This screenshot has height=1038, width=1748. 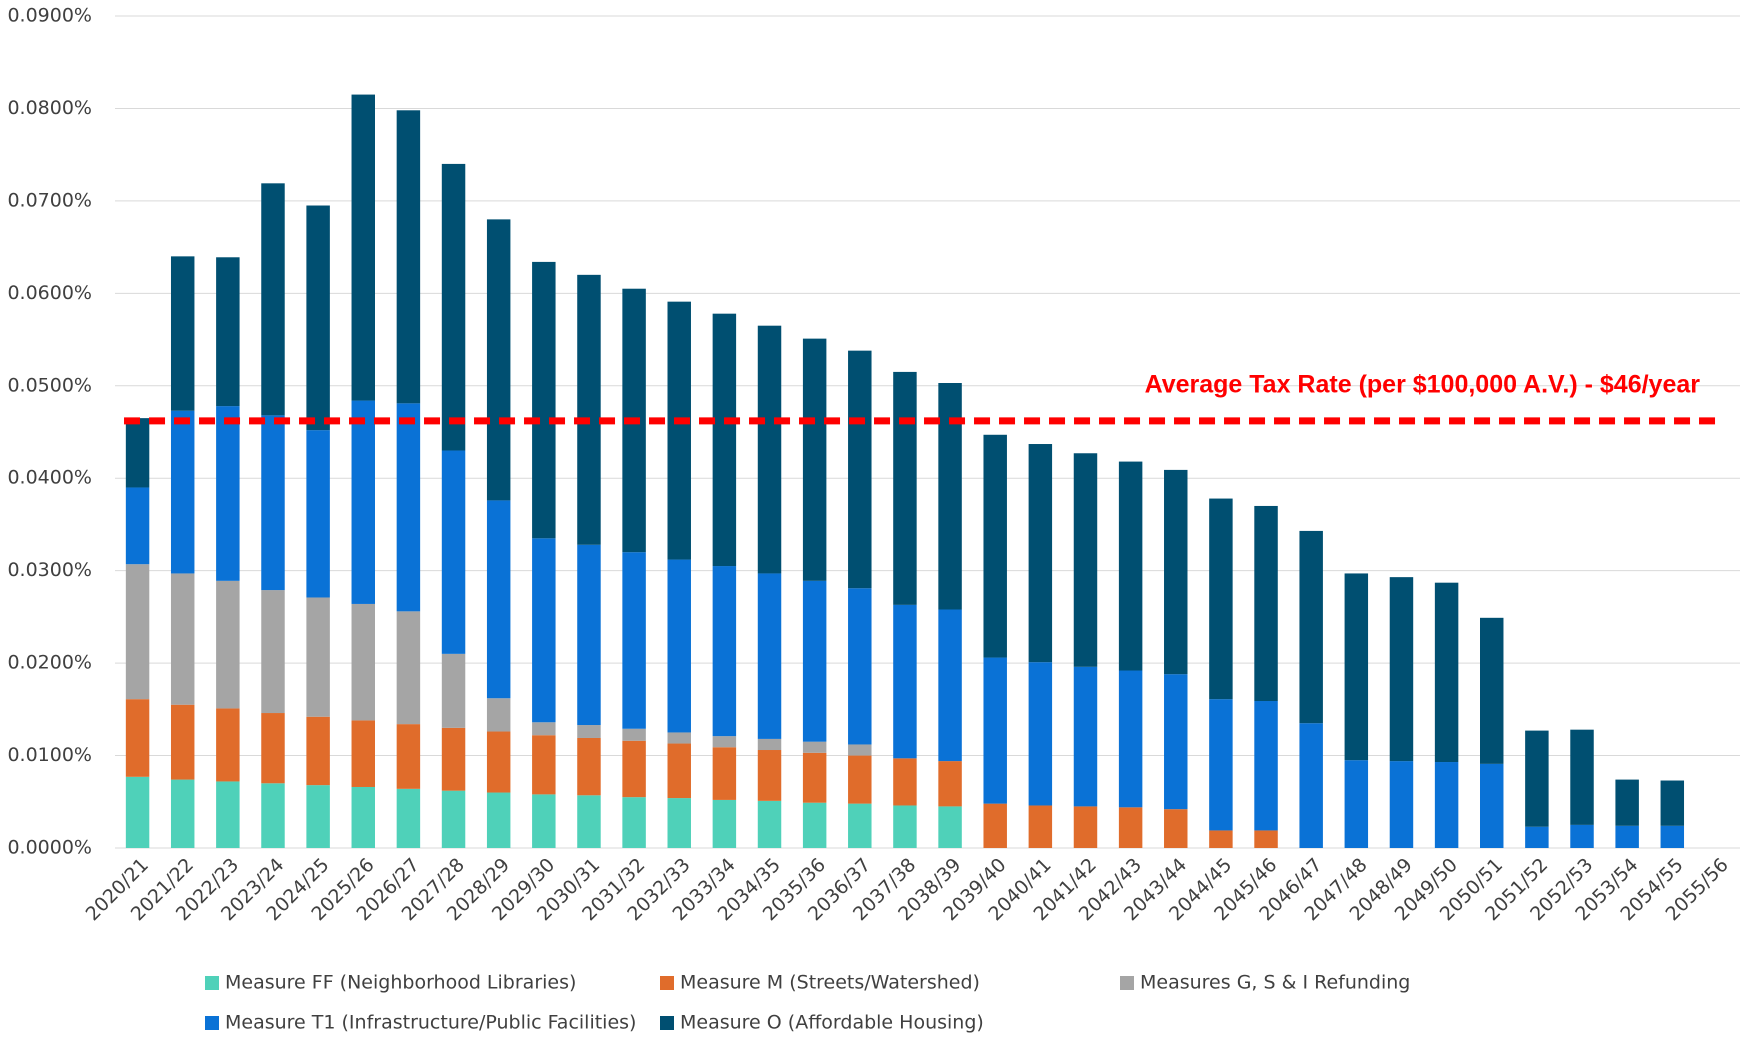 I want to click on legend-label: Measures G, S & I Refunding, so click(x=1275, y=983).